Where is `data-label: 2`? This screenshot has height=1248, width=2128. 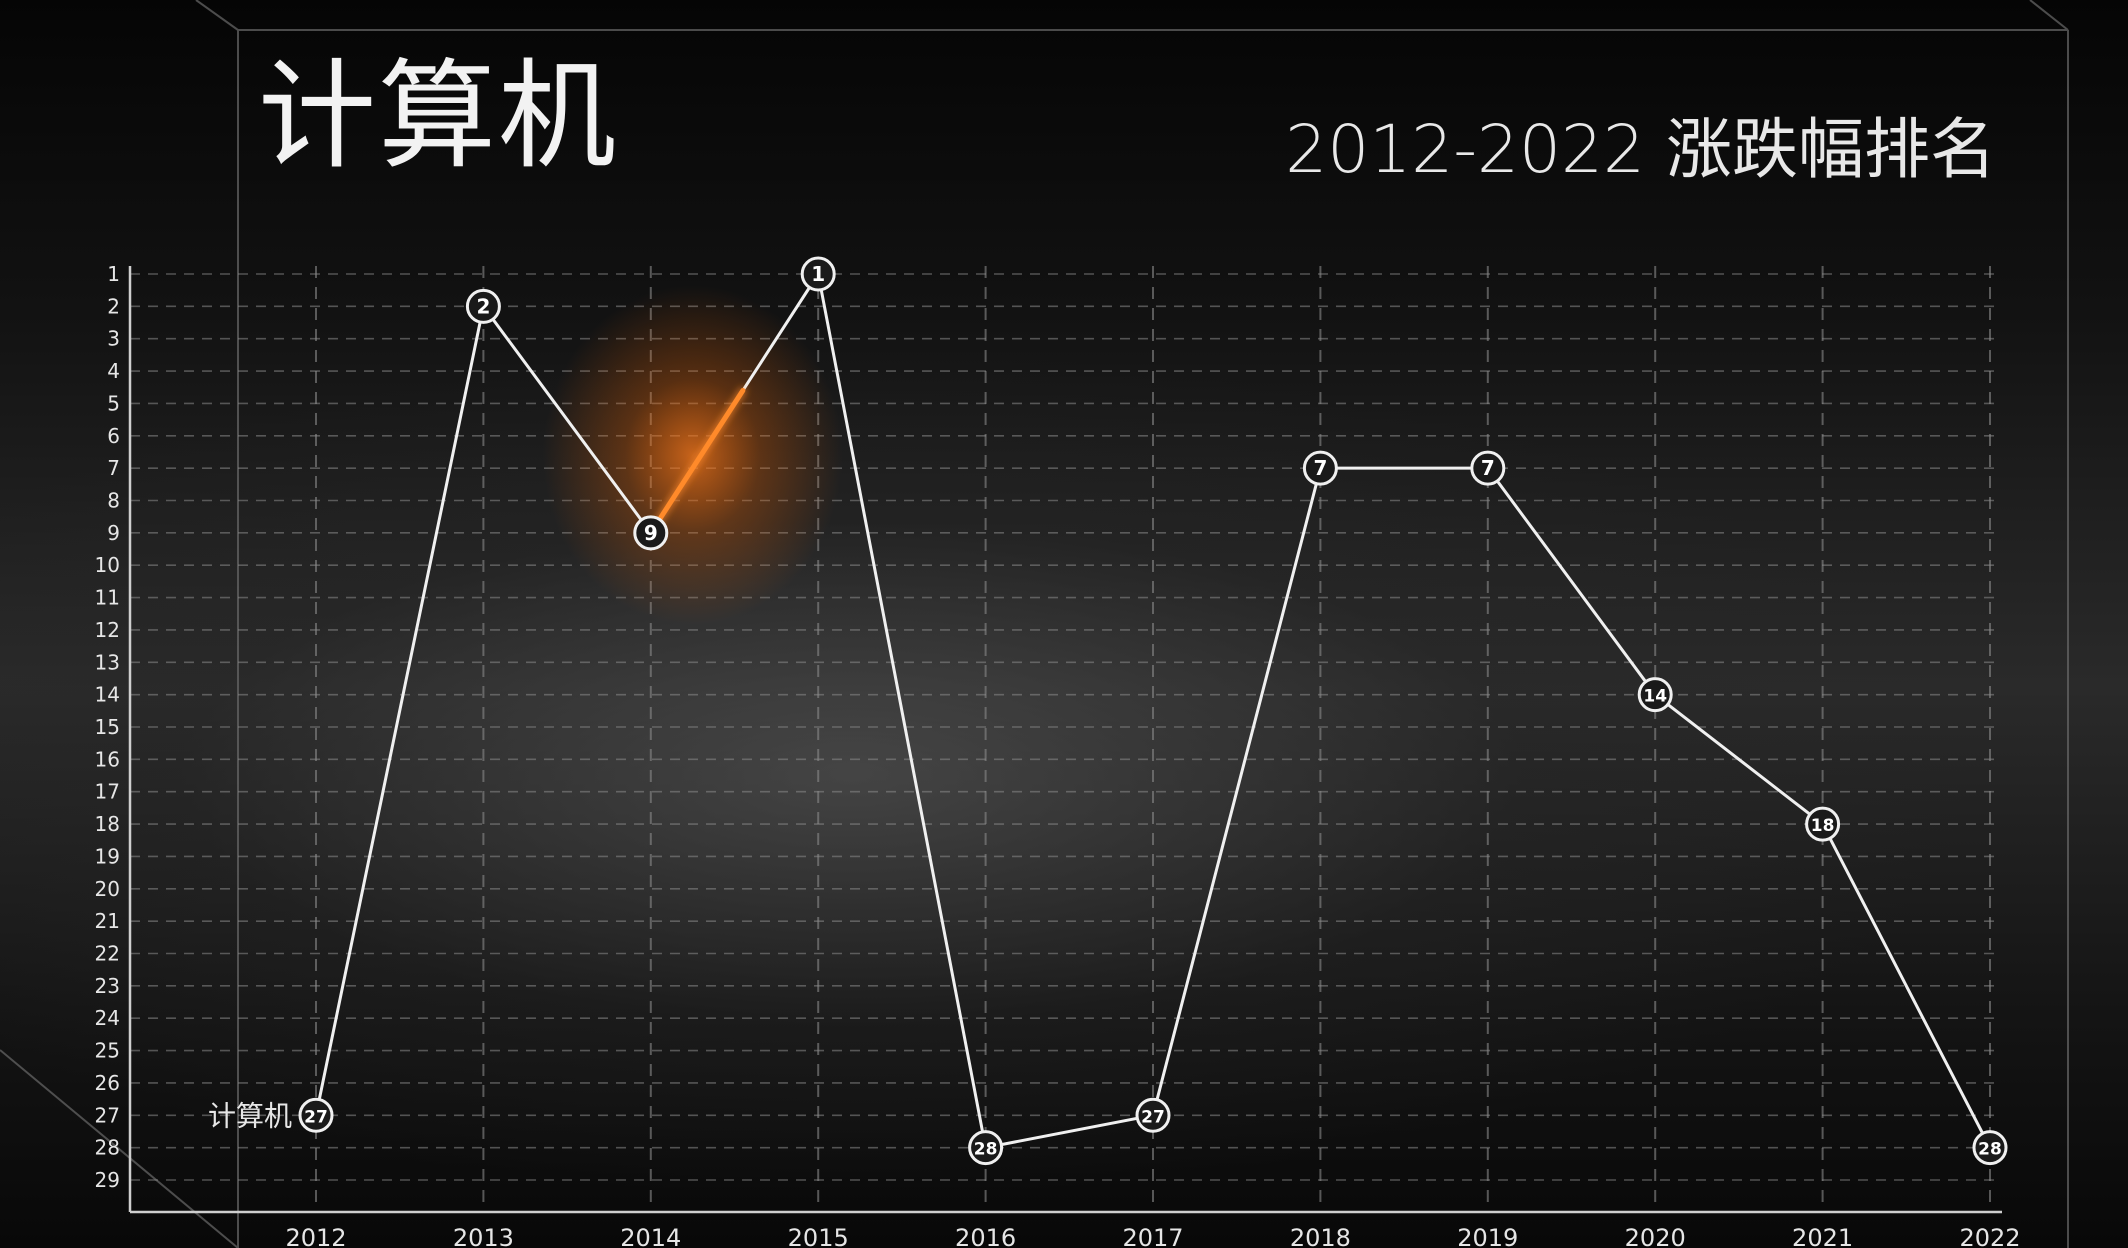 data-label: 2 is located at coordinates (483, 306).